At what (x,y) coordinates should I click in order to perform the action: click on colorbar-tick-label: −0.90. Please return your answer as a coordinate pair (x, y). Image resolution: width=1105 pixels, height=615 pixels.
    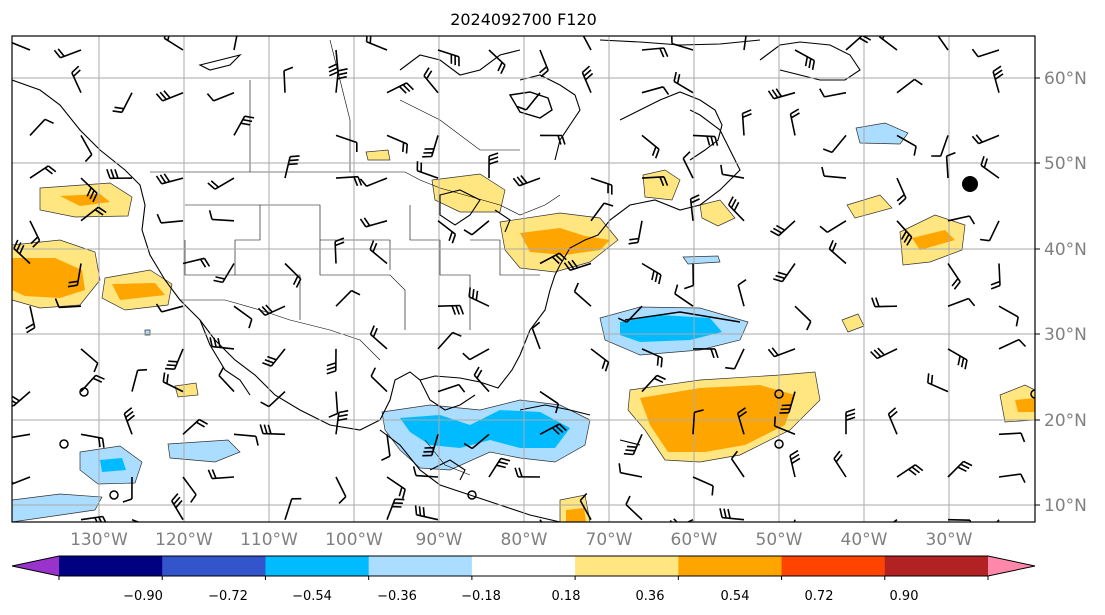
    Looking at the image, I should click on (143, 596).